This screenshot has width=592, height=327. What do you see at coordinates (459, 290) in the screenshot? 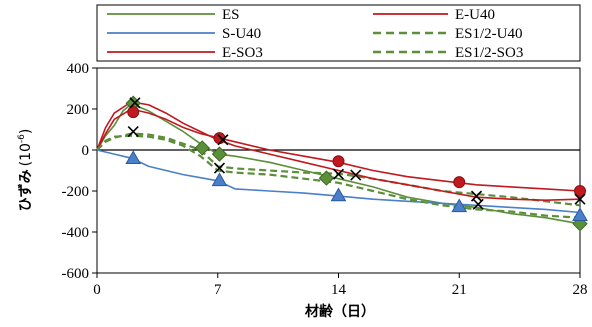
I see `x-tick-label-3: 21` at bounding box center [459, 290].